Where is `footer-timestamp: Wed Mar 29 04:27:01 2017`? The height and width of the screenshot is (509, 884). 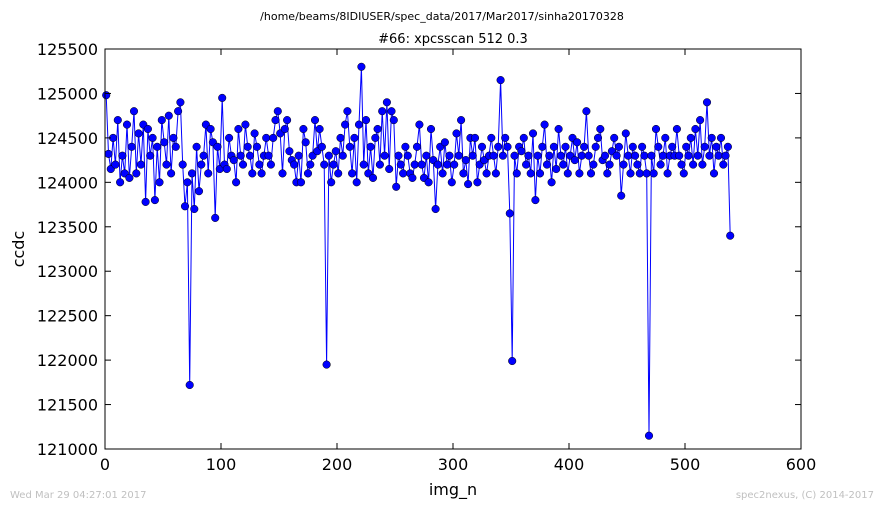 footer-timestamp: Wed Mar 29 04:27:01 2017 is located at coordinates (78, 495).